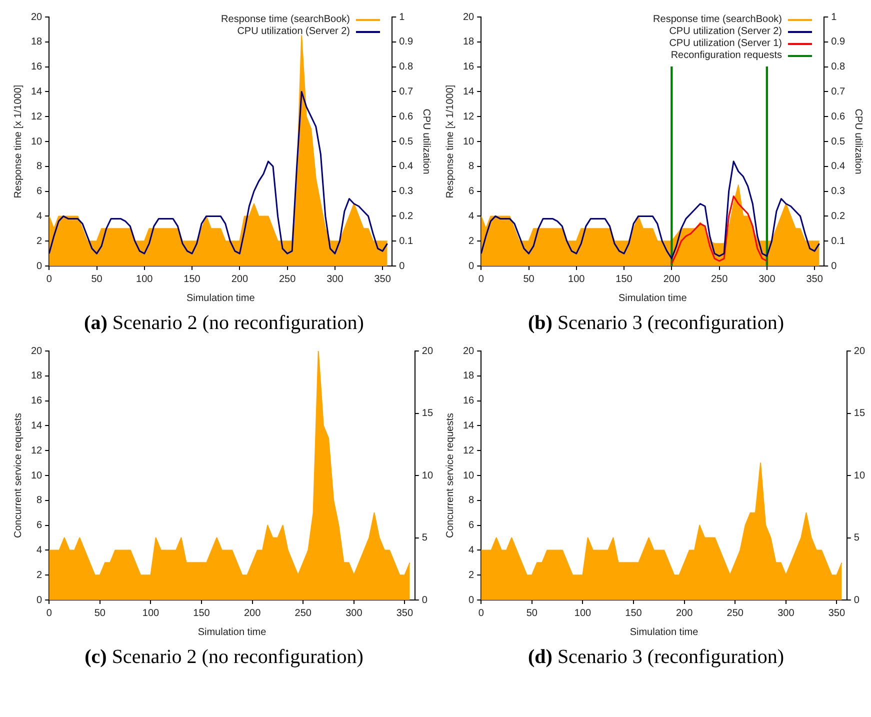 The height and width of the screenshot is (717, 871). I want to click on text: (a) Scenario 2 (no reconfiguration), so click(224, 323).